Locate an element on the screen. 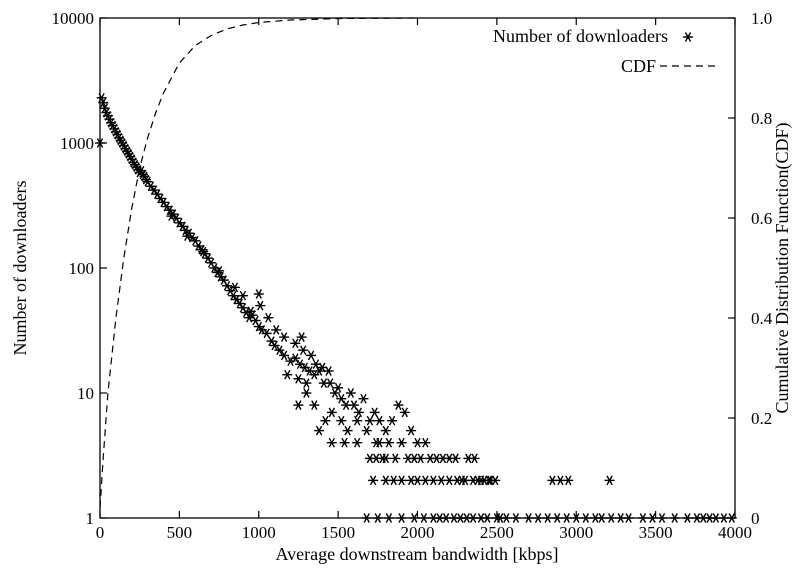 This screenshot has width=797, height=572. y2-tick-label: 0.6 is located at coordinates (761, 218).